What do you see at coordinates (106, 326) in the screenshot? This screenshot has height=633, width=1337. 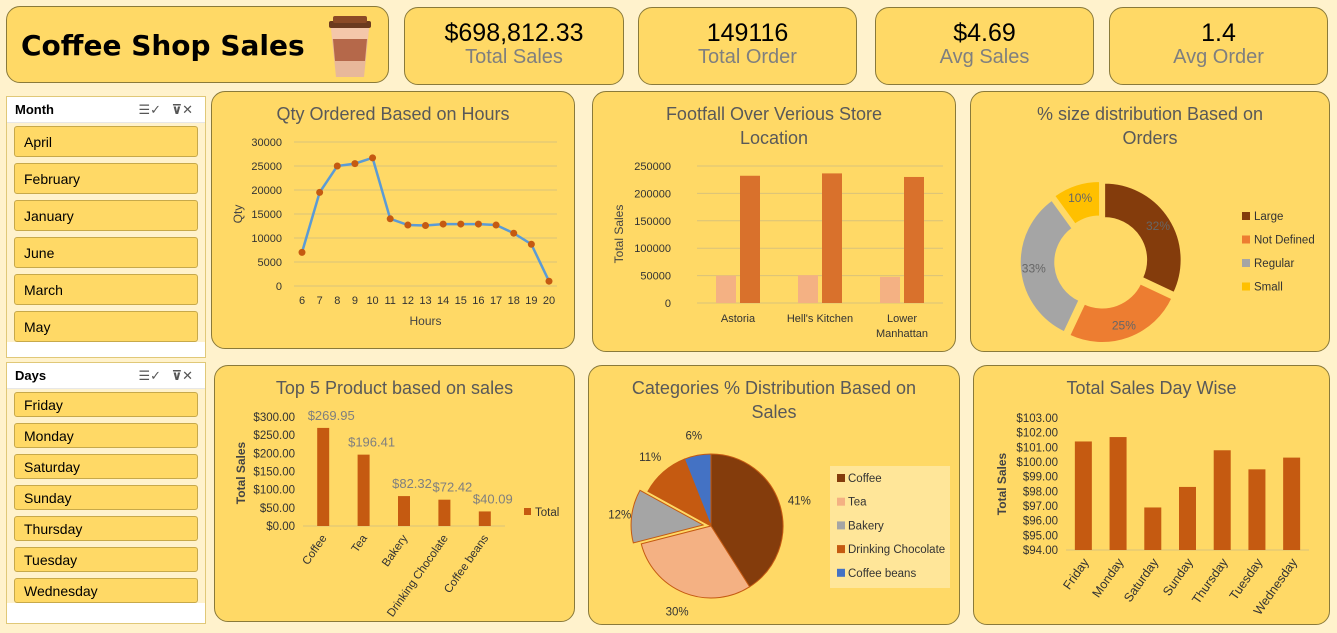 I see `slicer-item-may: May` at bounding box center [106, 326].